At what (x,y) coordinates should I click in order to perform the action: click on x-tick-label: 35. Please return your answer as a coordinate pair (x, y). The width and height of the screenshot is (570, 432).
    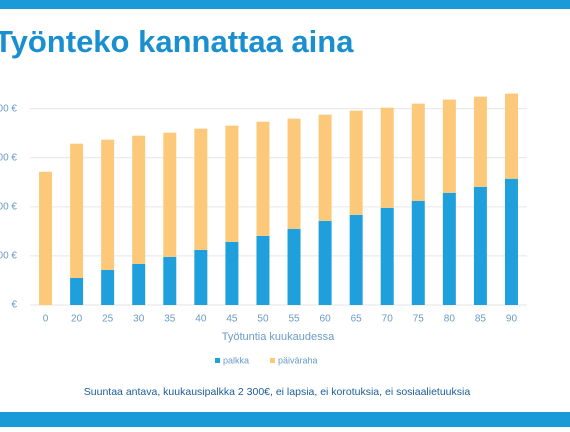
    Looking at the image, I should click on (170, 319).